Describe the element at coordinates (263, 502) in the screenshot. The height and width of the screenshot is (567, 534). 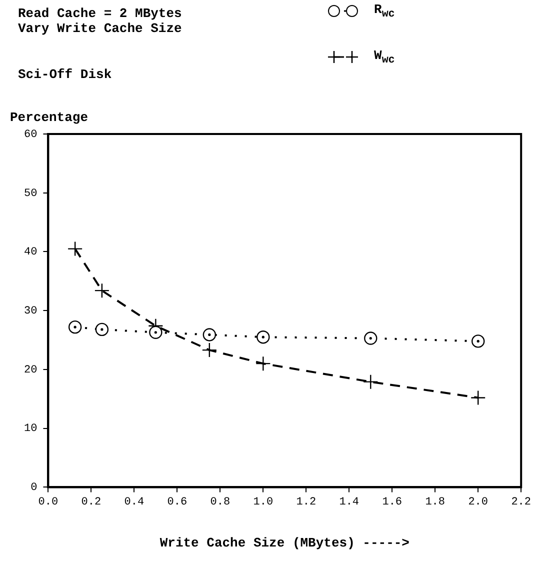
I see `x-tick-label: 1.0` at that location.